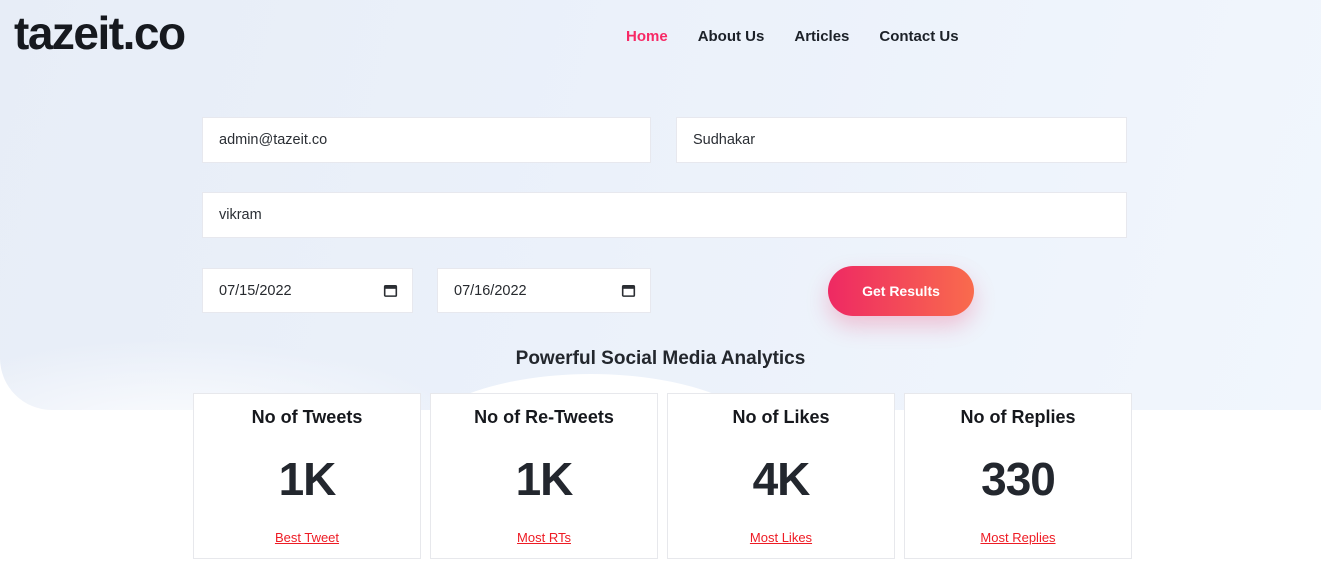 The width and height of the screenshot is (1321, 570). What do you see at coordinates (307, 537) in the screenshot?
I see `best-tweet-link: Best Tweet` at bounding box center [307, 537].